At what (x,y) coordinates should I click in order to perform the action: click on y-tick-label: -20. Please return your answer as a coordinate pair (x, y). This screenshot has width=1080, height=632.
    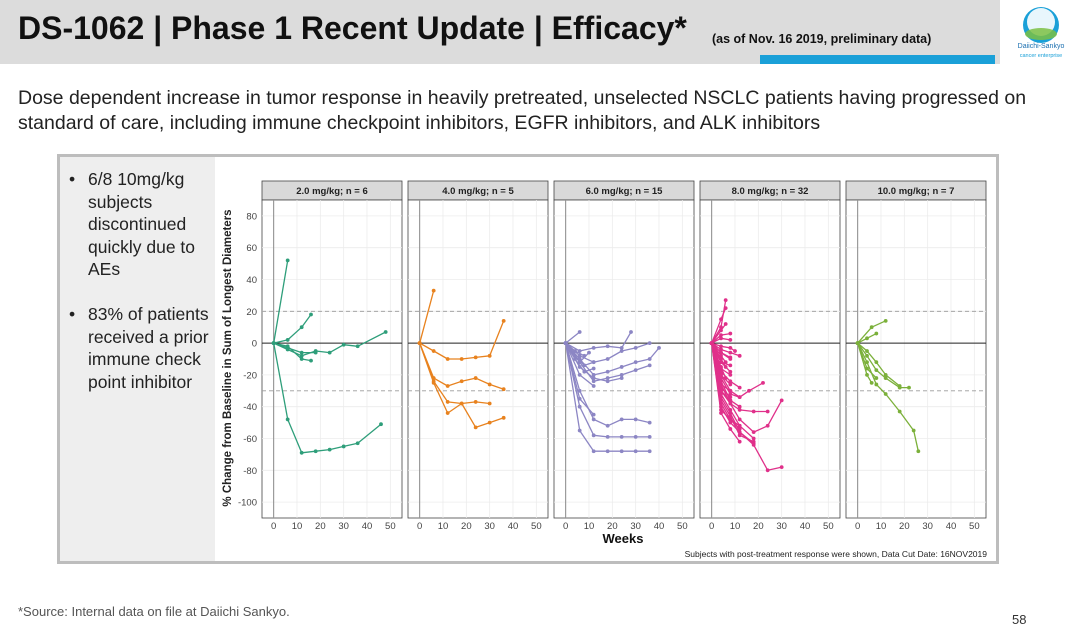
    Looking at the image, I should click on (250, 375).